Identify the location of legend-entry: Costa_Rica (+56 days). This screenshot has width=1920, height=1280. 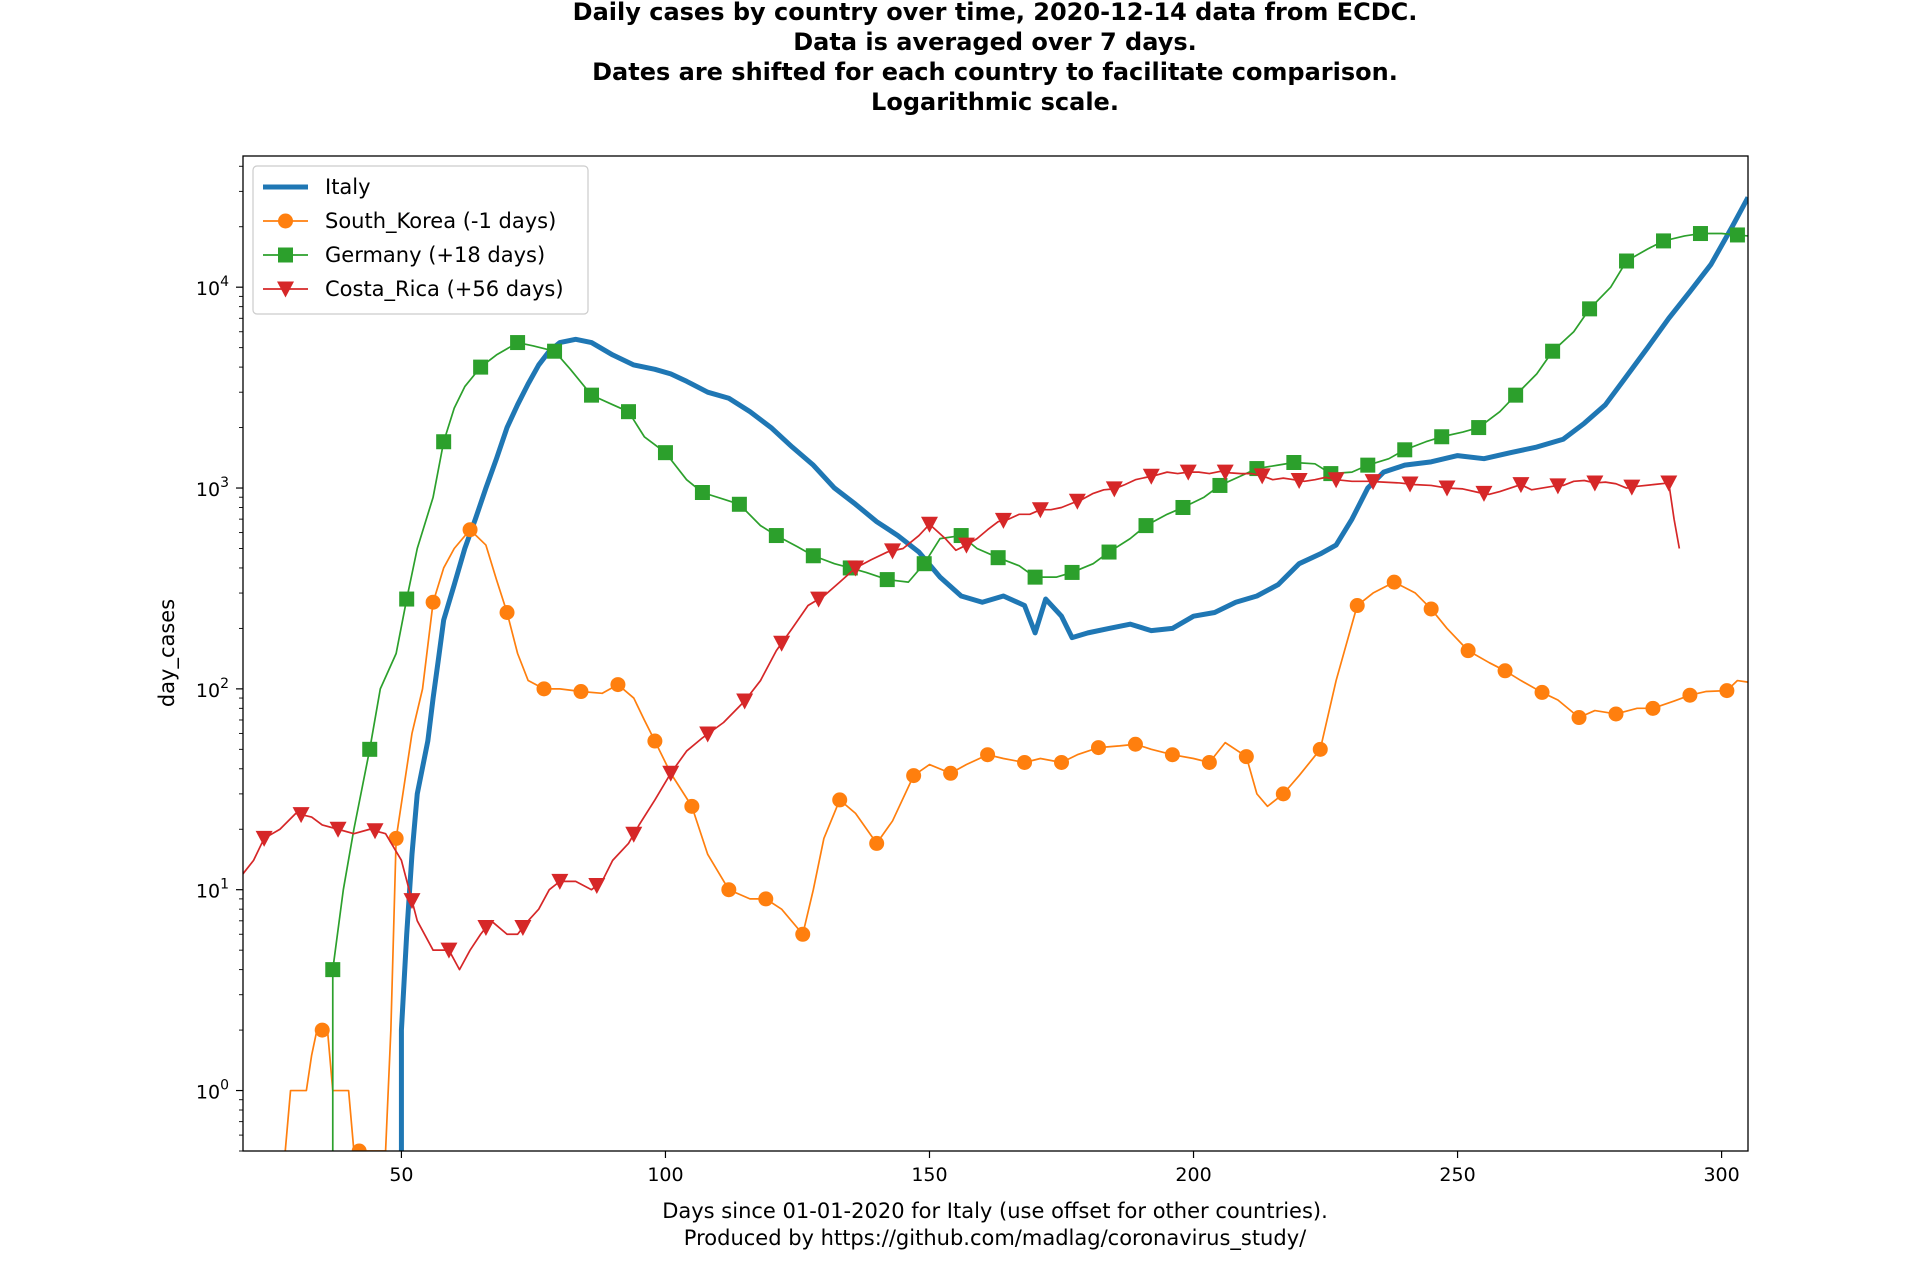
(413, 289).